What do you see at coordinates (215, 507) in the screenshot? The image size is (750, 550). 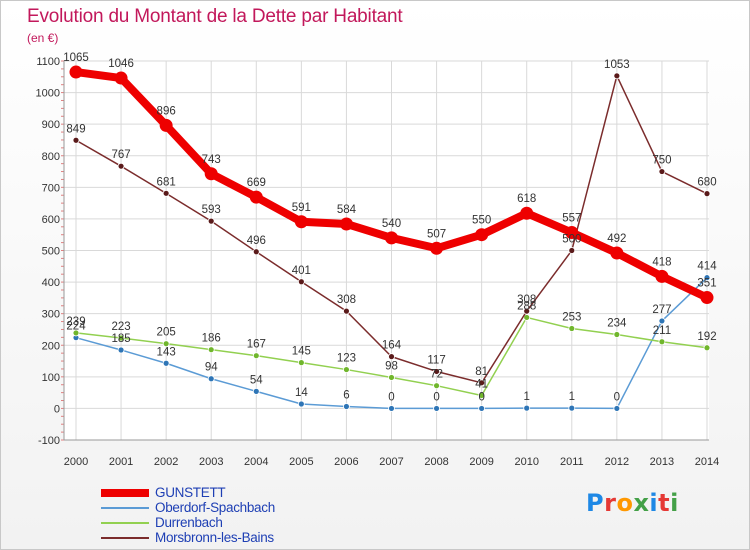 I see `legend-label: Oberdorf-Spachbach` at bounding box center [215, 507].